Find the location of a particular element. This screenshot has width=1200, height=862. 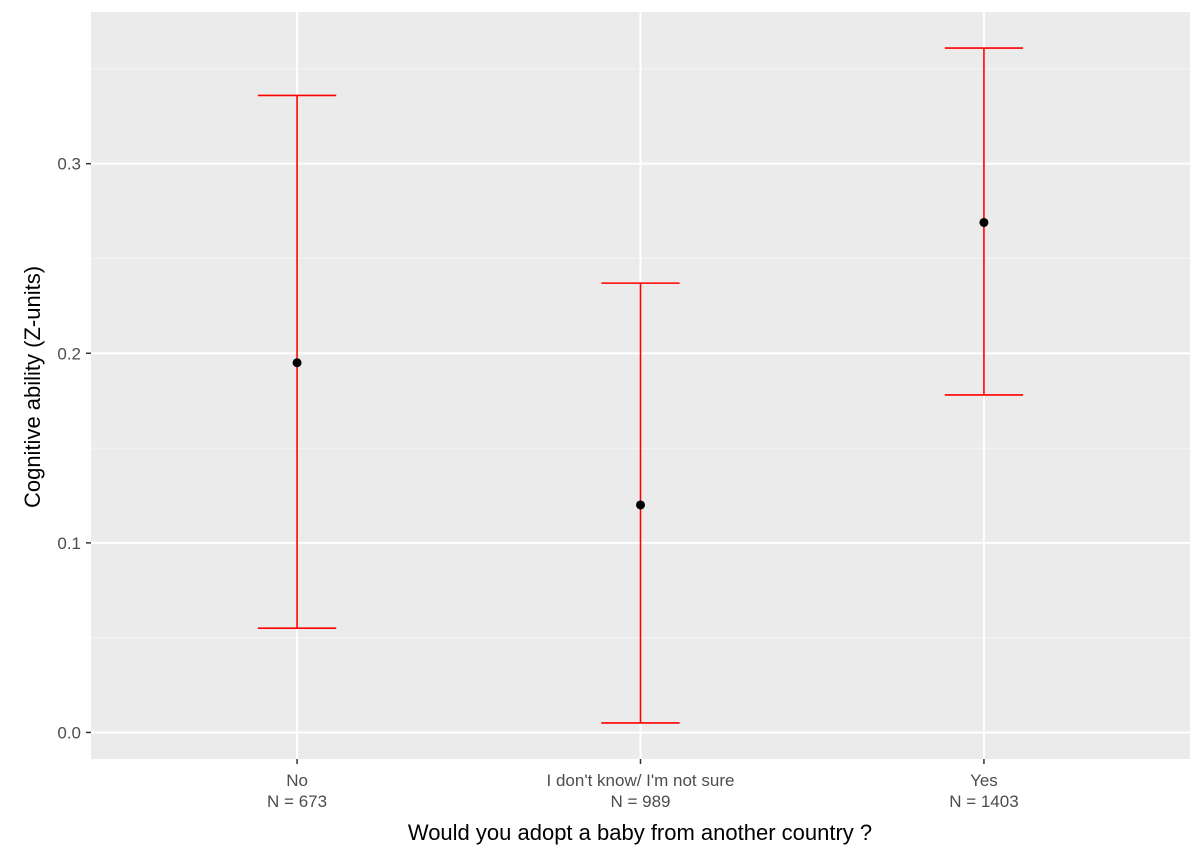

x-tick-label: Yes is located at coordinates (984, 780).